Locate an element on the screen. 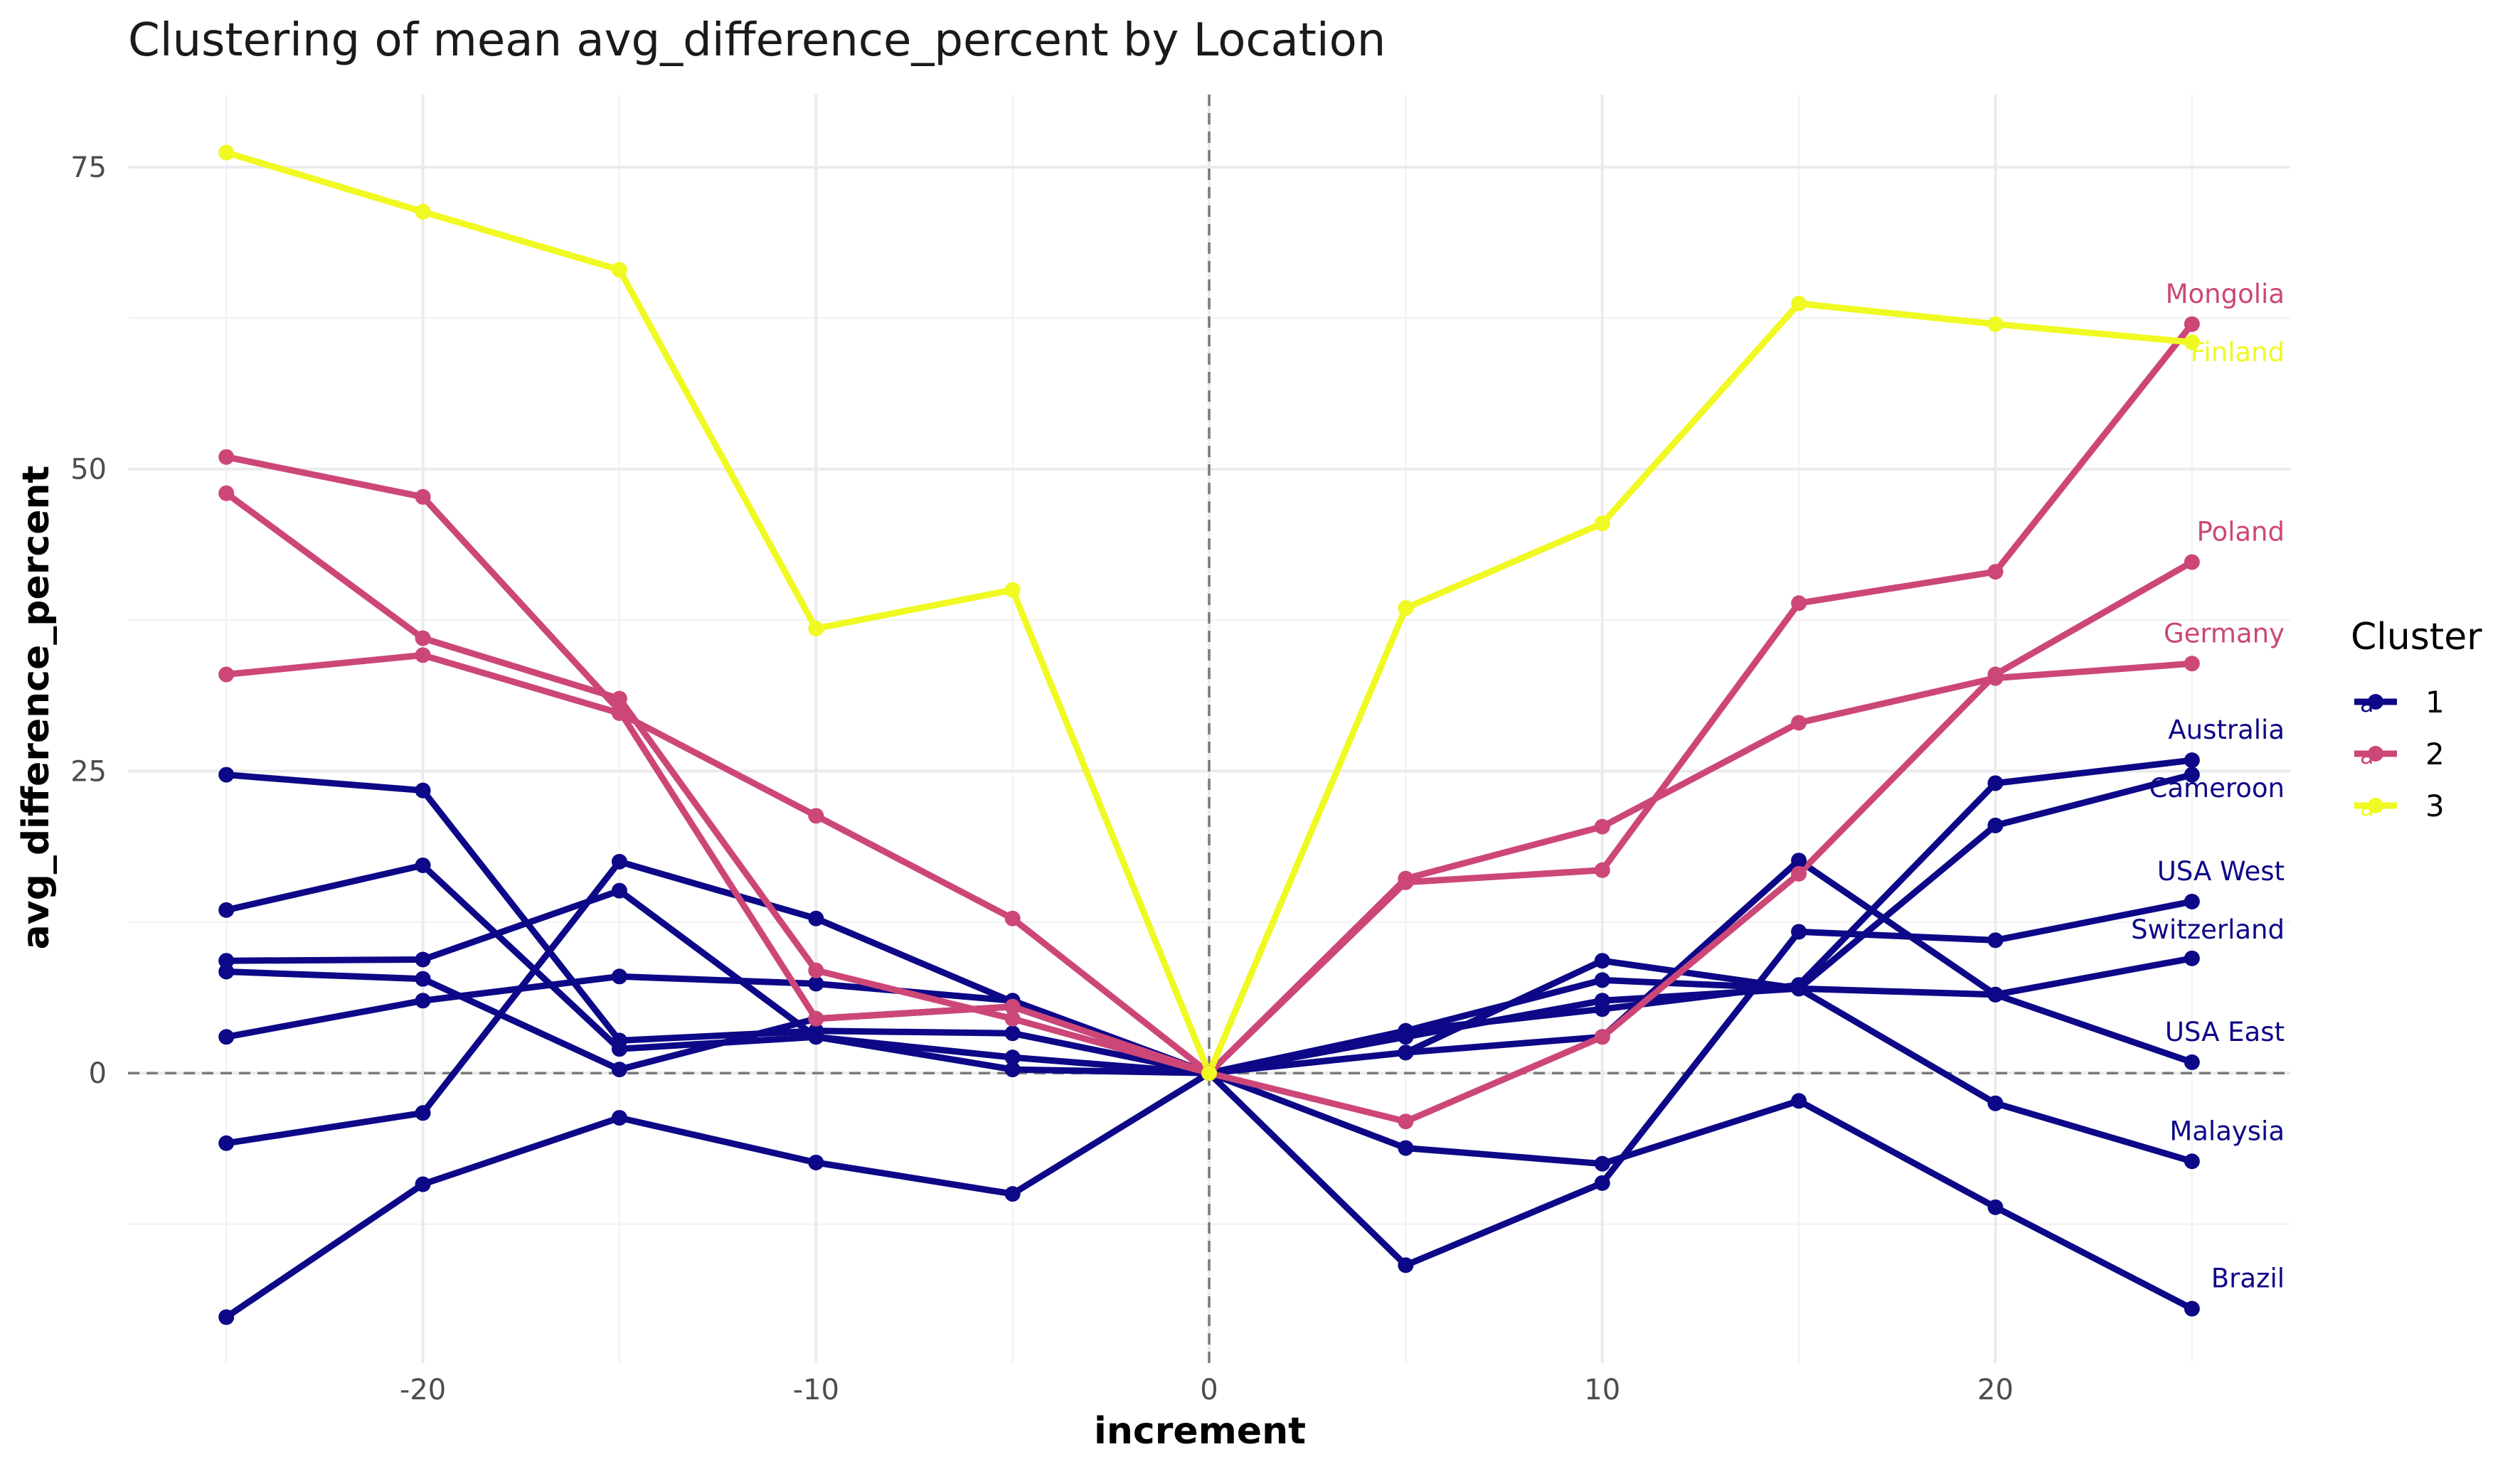 The image size is (2520, 1469). y-tick-label: 50 is located at coordinates (88, 470).